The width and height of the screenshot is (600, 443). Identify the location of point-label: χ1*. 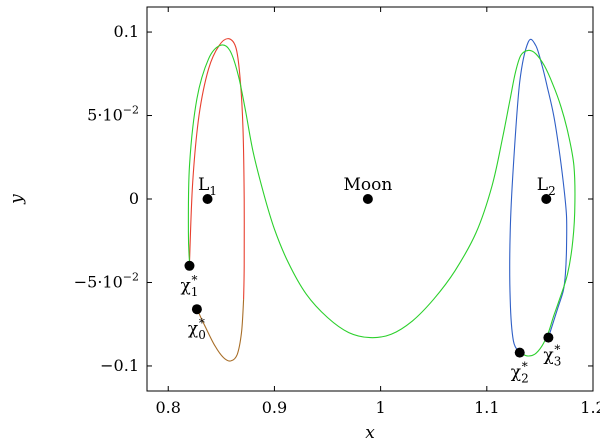
(189, 286).